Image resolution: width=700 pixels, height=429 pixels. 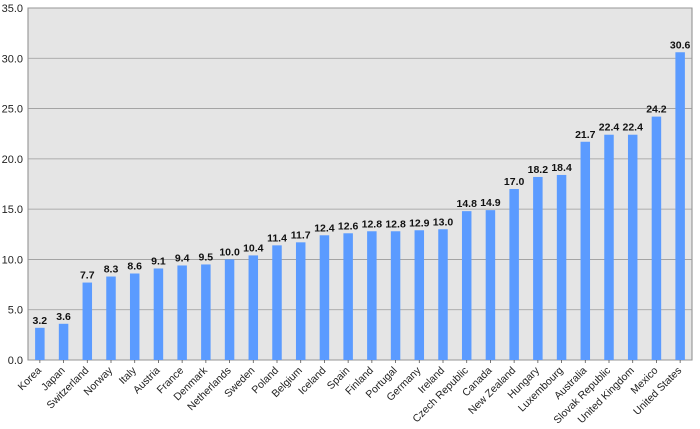 I want to click on data-label: 24.2, so click(x=656, y=110).